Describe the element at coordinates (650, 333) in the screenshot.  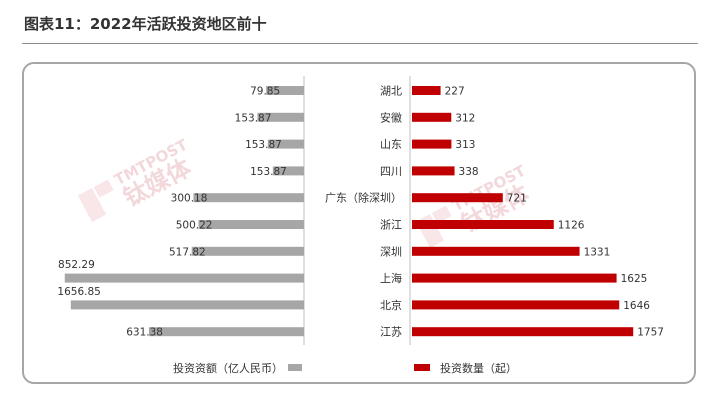
I see `right-value-label-10: 1757` at that location.